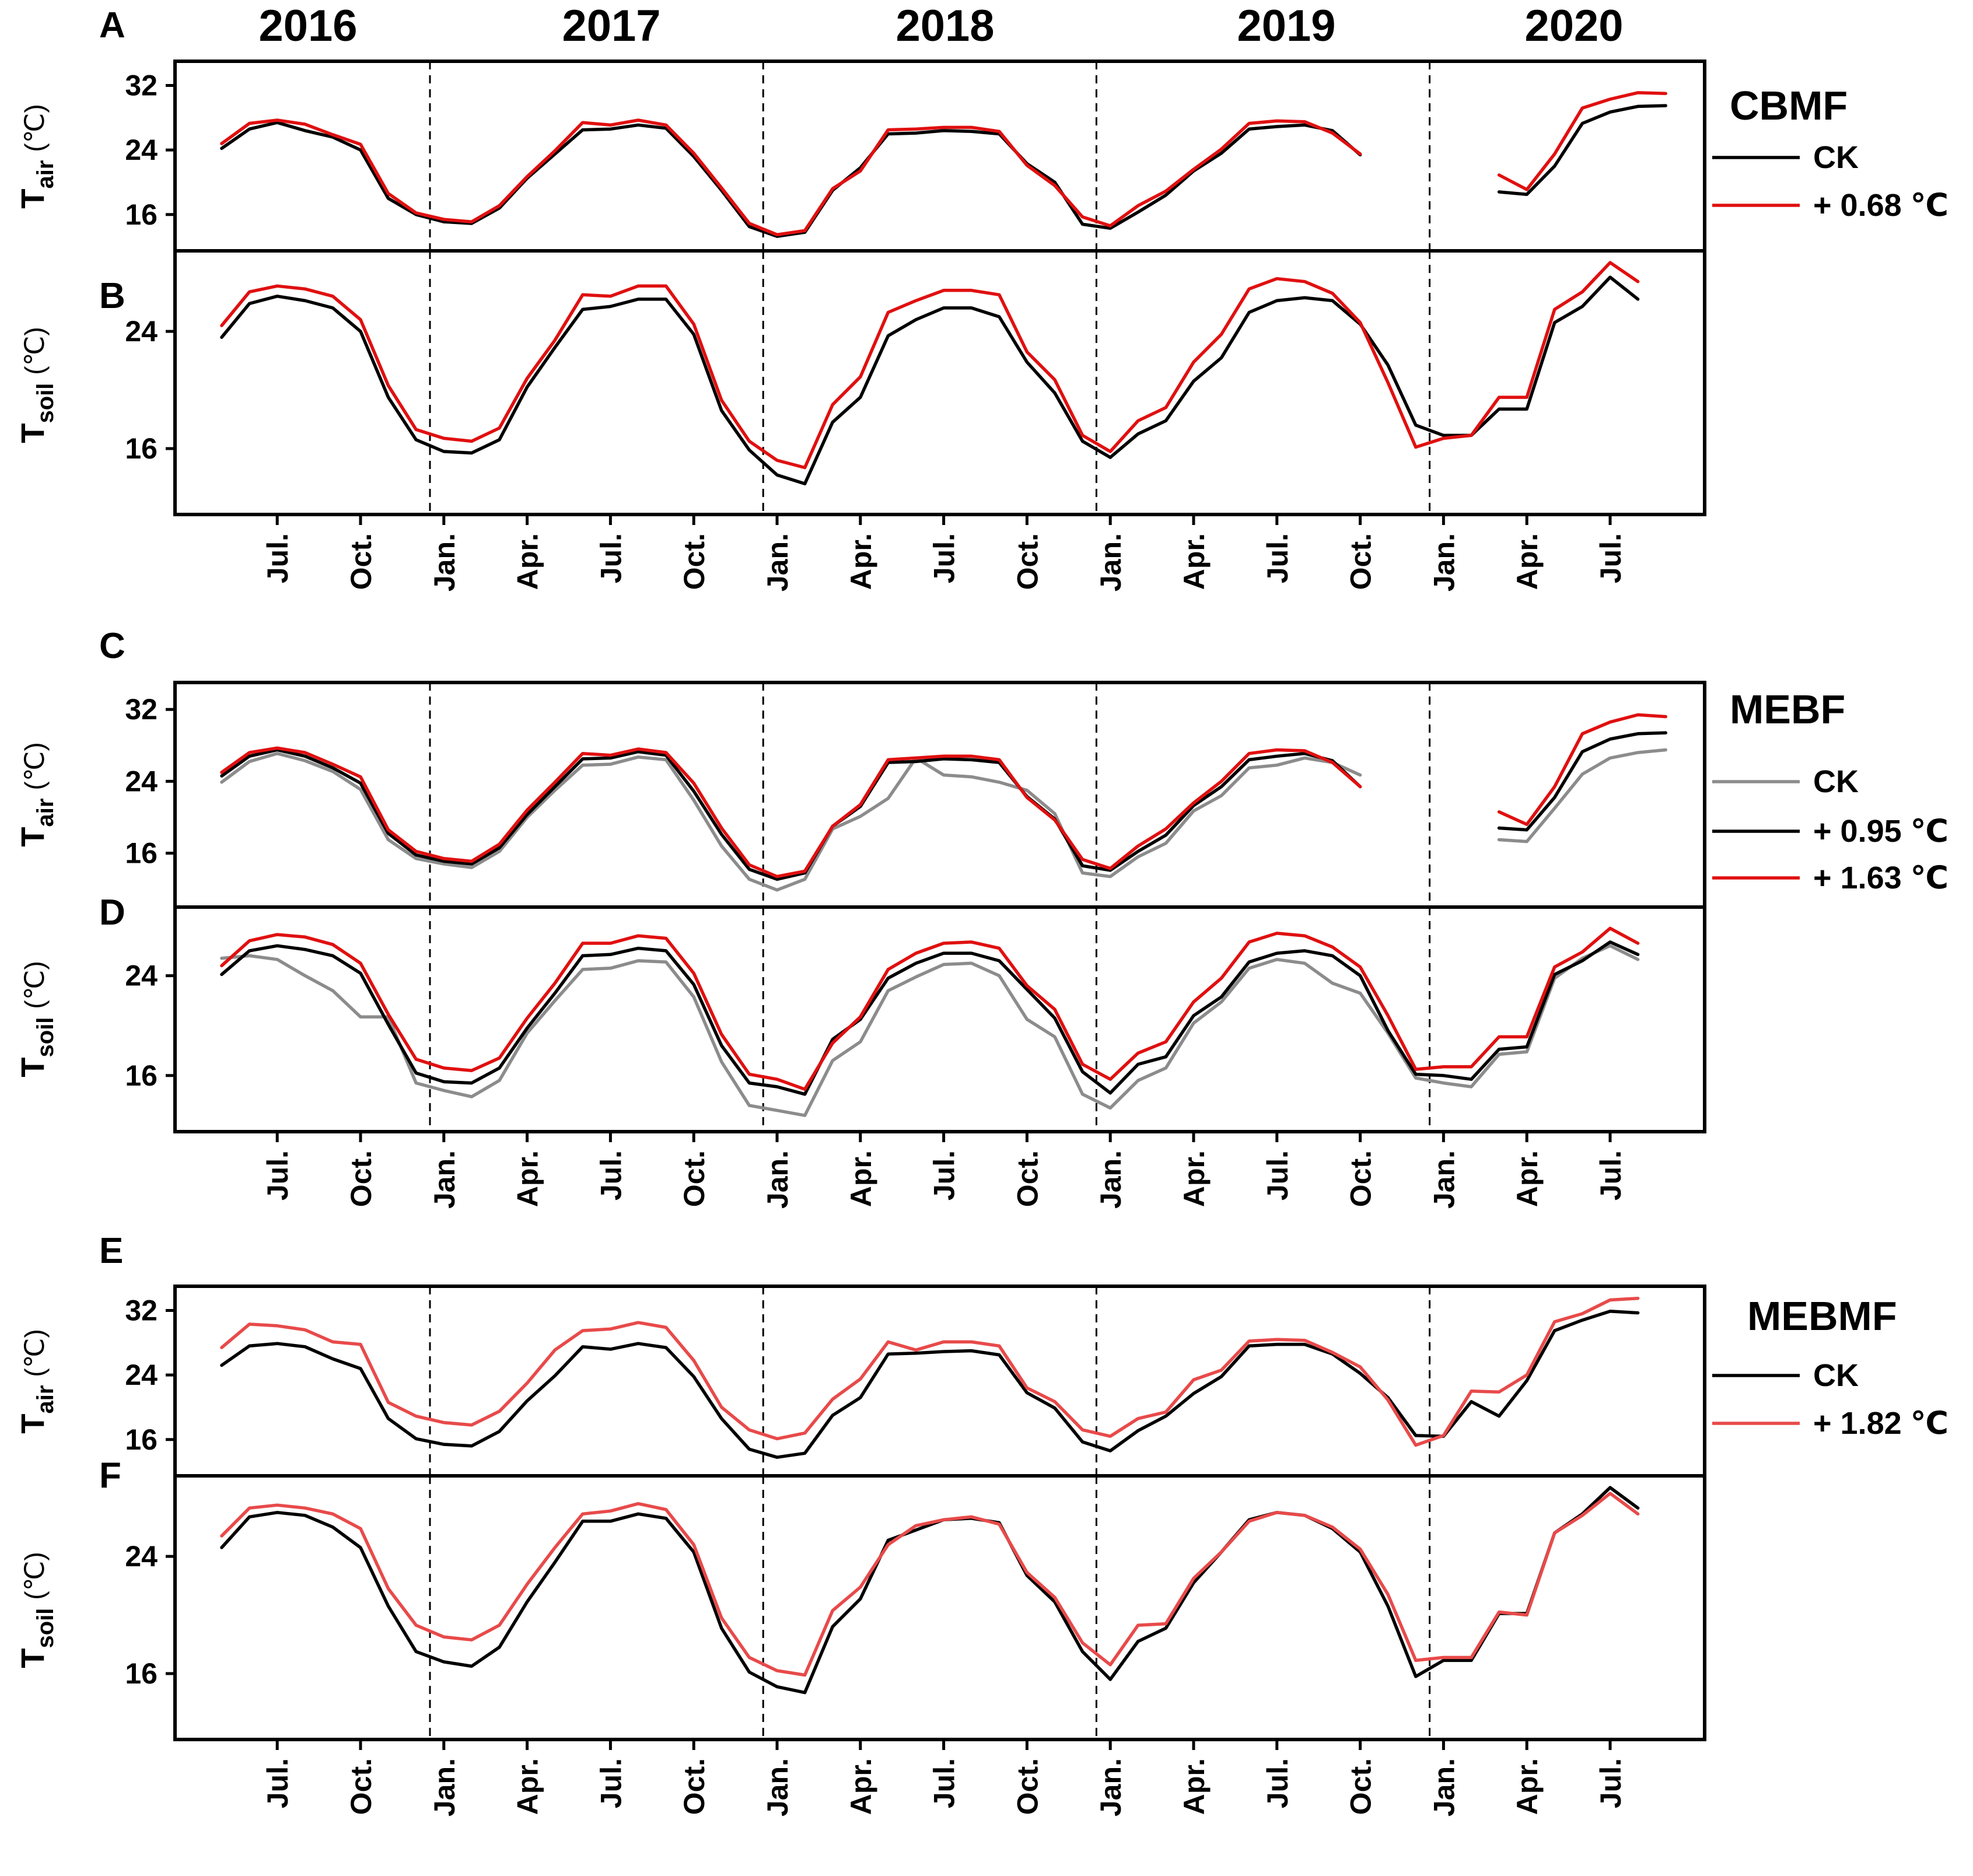 The height and width of the screenshot is (1876, 1973). Describe the element at coordinates (142, 85) in the screenshot. I see `panel-a-ytick-label-32: 32` at that location.